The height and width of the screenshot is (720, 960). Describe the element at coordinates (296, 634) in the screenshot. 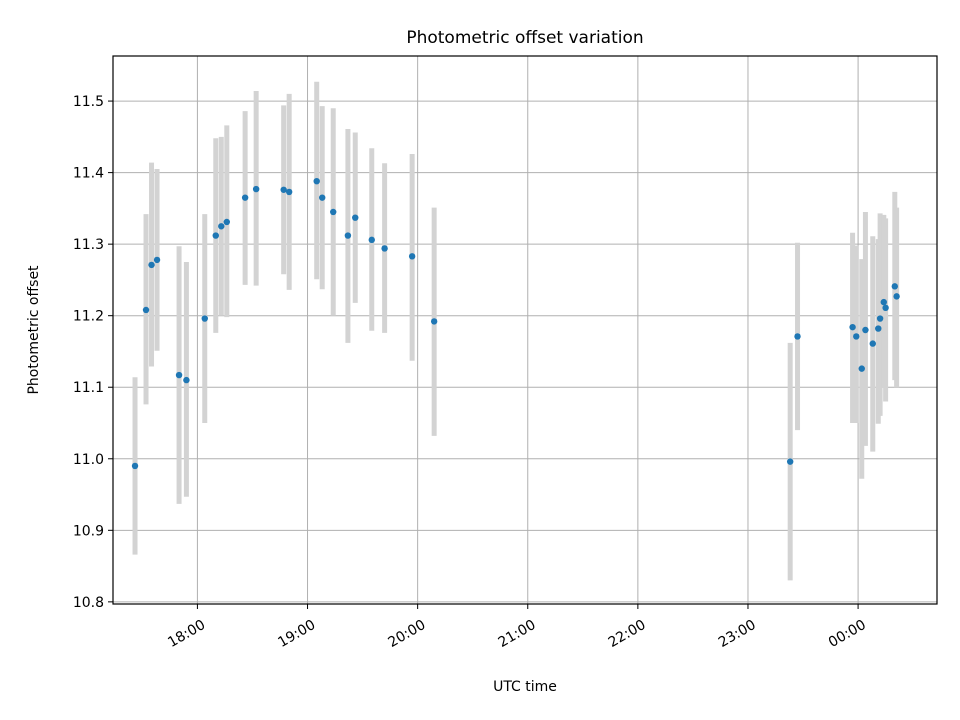

I see `x-tick-label: 19:00` at that location.